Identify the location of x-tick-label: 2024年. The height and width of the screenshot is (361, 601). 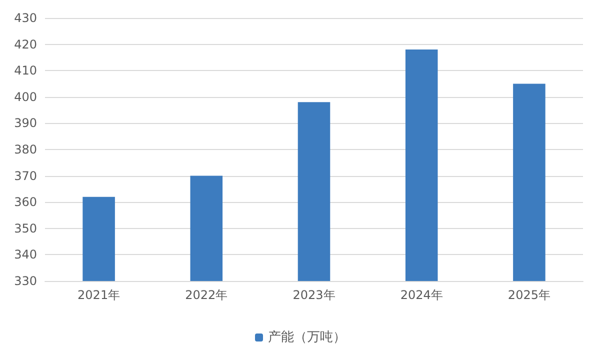
(421, 295).